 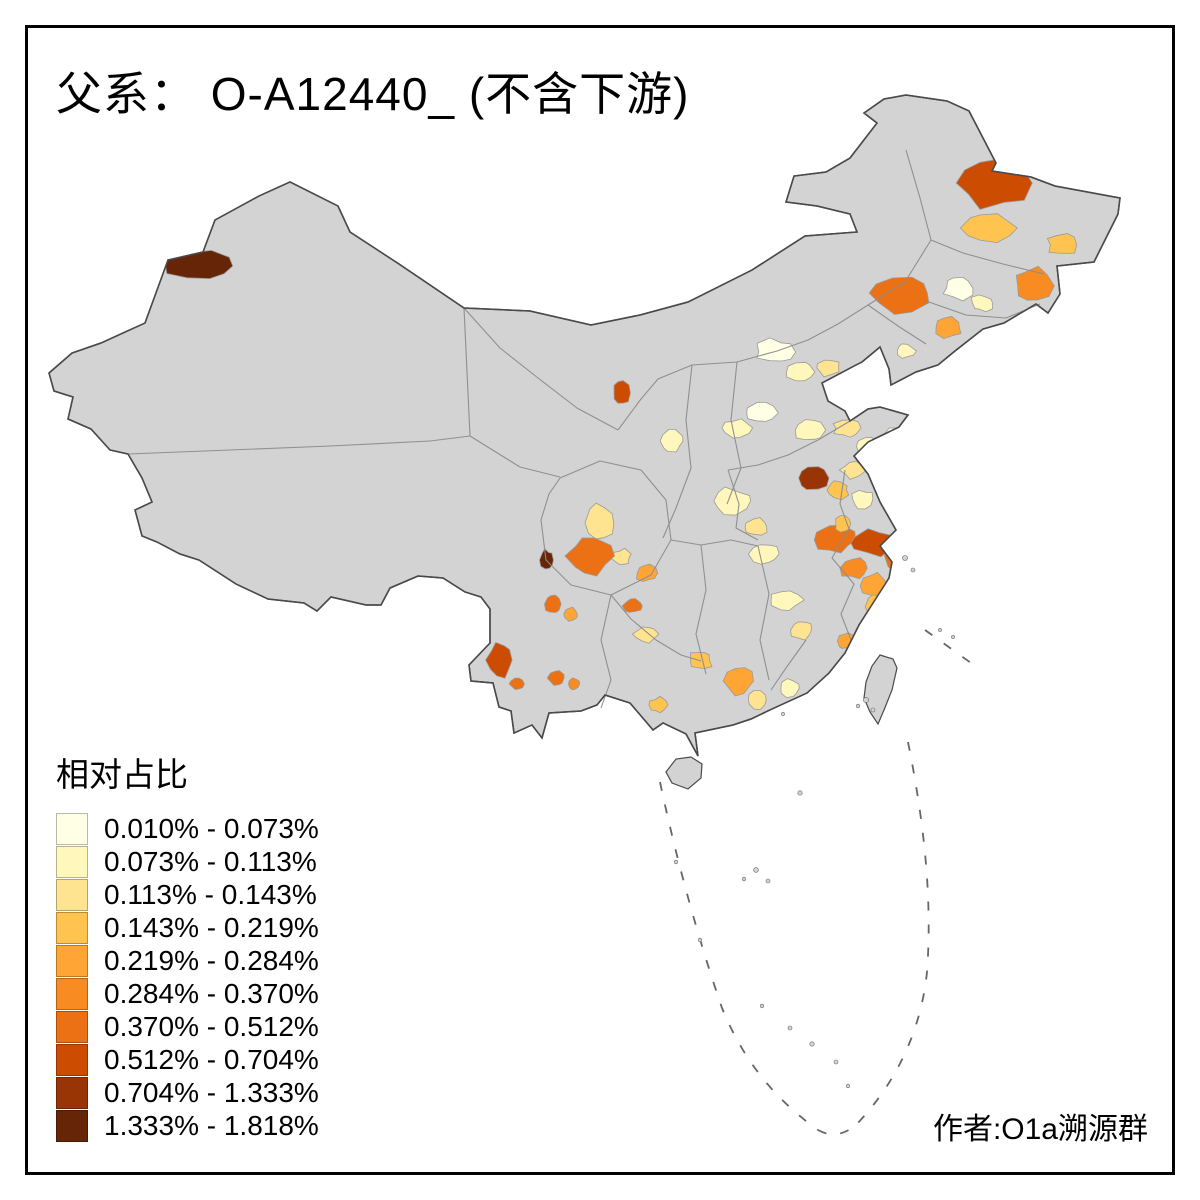 I want to click on legend-item: 0.704% - 1.333%, so click(x=187, y=1092).